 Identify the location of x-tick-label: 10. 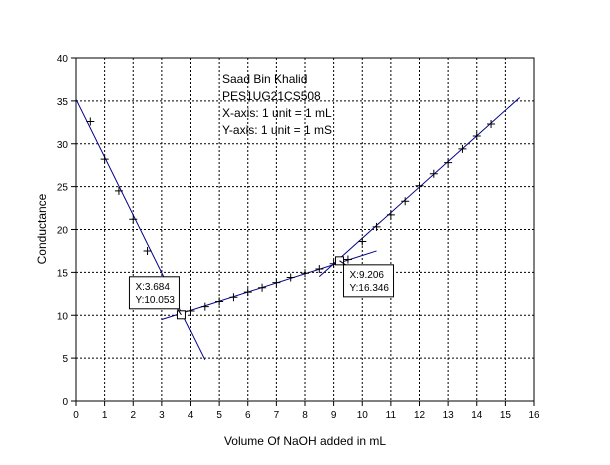
(363, 415).